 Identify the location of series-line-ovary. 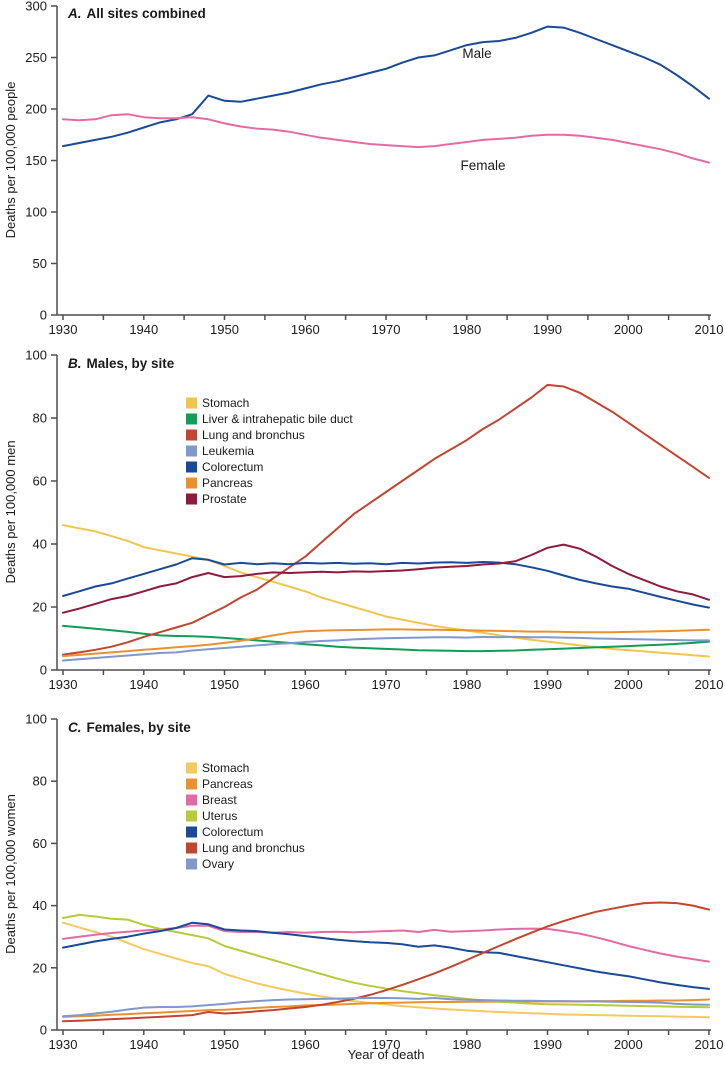
(386, 1007).